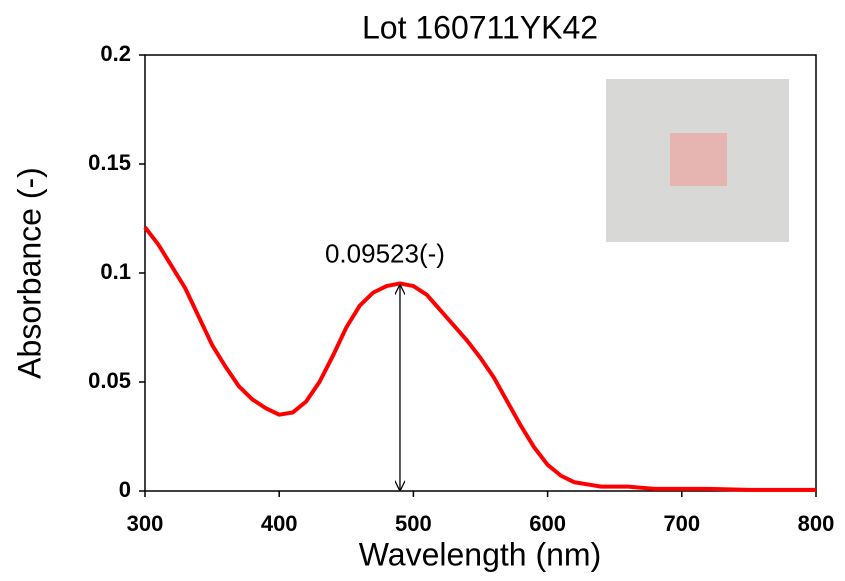 The height and width of the screenshot is (581, 845). Describe the element at coordinates (109, 162) in the screenshot. I see `y-tick-label: 0.15` at that location.